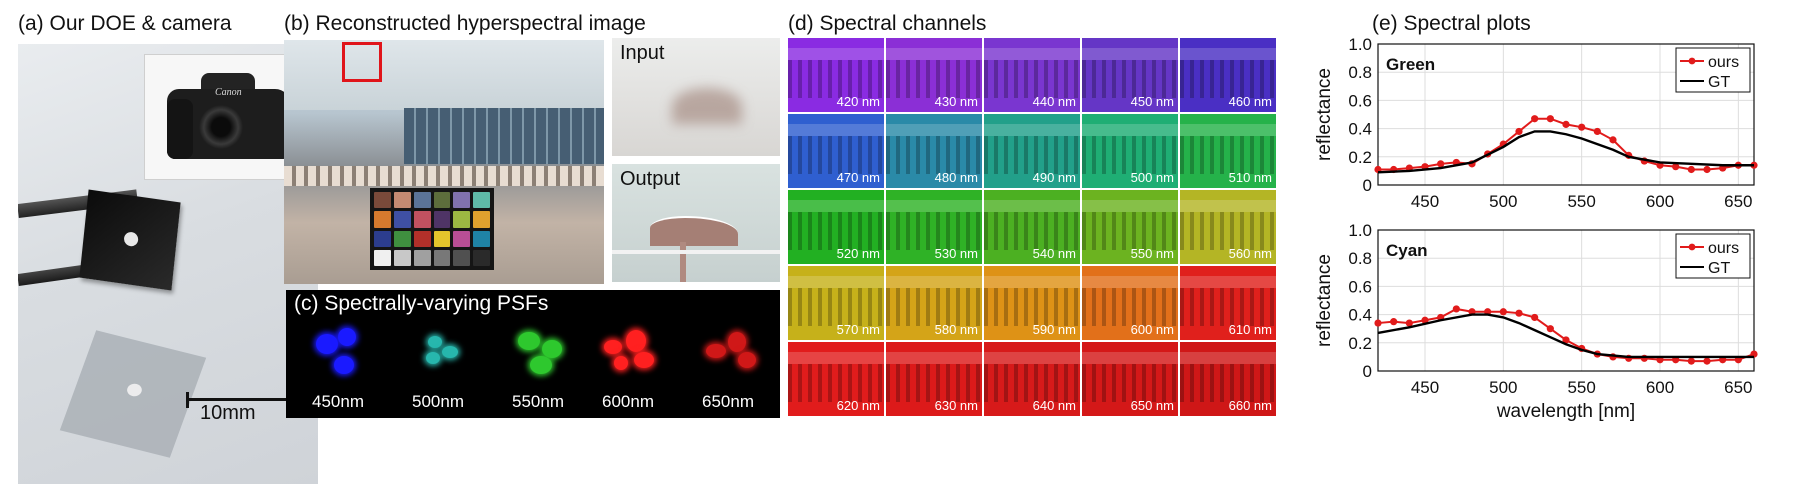 Image resolution: width=1800 pixels, height=496 pixels. I want to click on x-tick-label: 550, so click(1581, 201).